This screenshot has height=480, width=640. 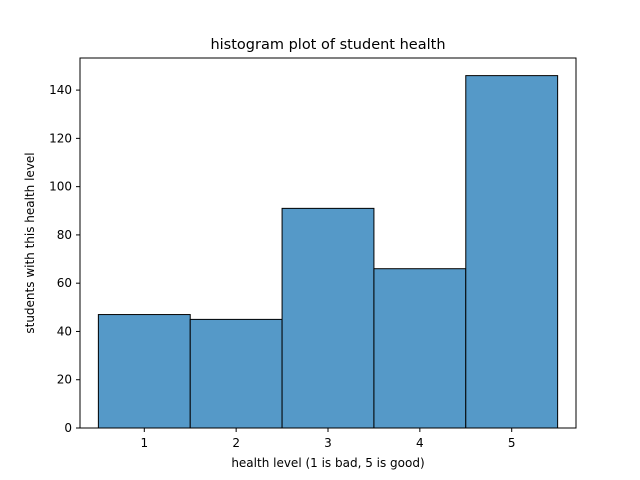 I want to click on x-tick-label: 5, so click(x=512, y=443).